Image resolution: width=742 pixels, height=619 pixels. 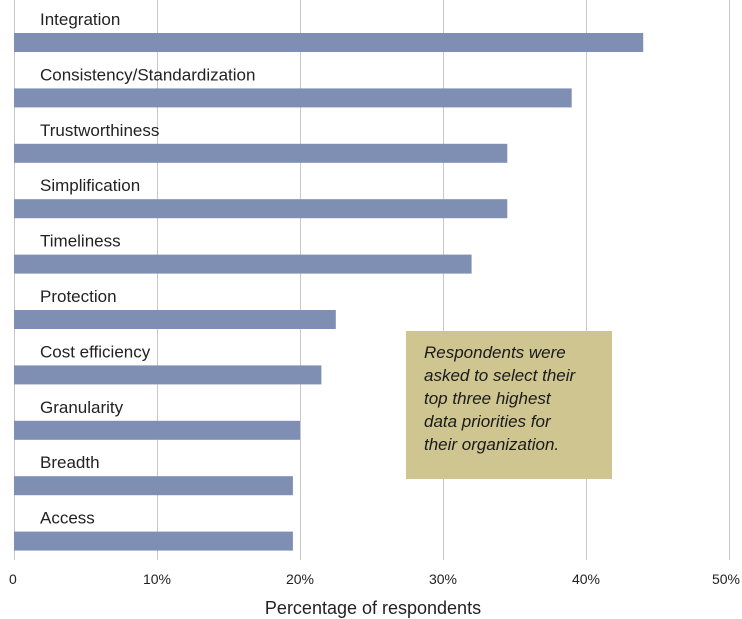 What do you see at coordinates (95, 351) in the screenshot?
I see `category-label: Cost efficiency` at bounding box center [95, 351].